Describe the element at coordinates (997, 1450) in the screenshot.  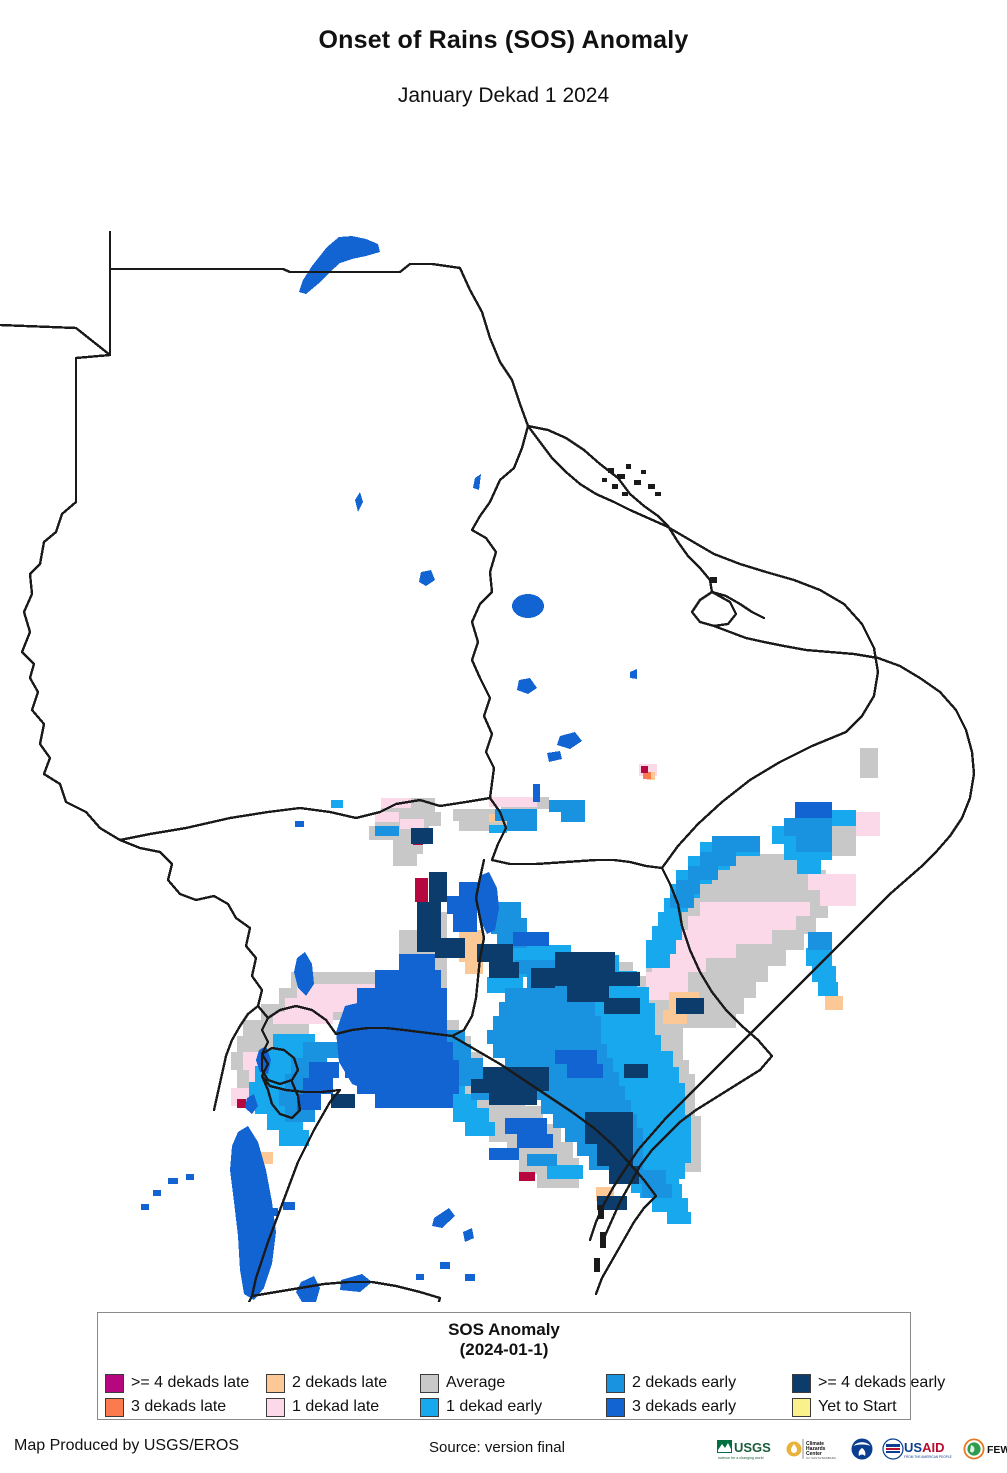
I see `svg-text: FEWS NET` at that location.